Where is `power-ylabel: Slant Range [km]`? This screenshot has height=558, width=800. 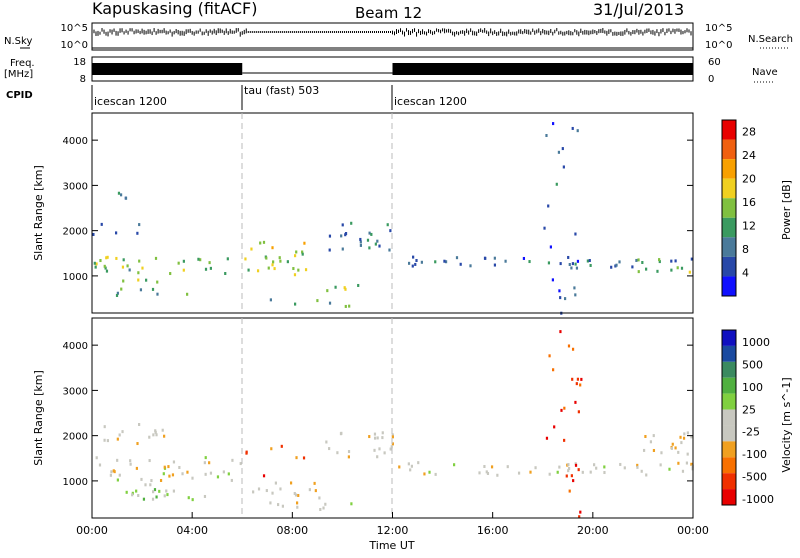 power-ylabel: Slant Range [km] is located at coordinates (38, 213).